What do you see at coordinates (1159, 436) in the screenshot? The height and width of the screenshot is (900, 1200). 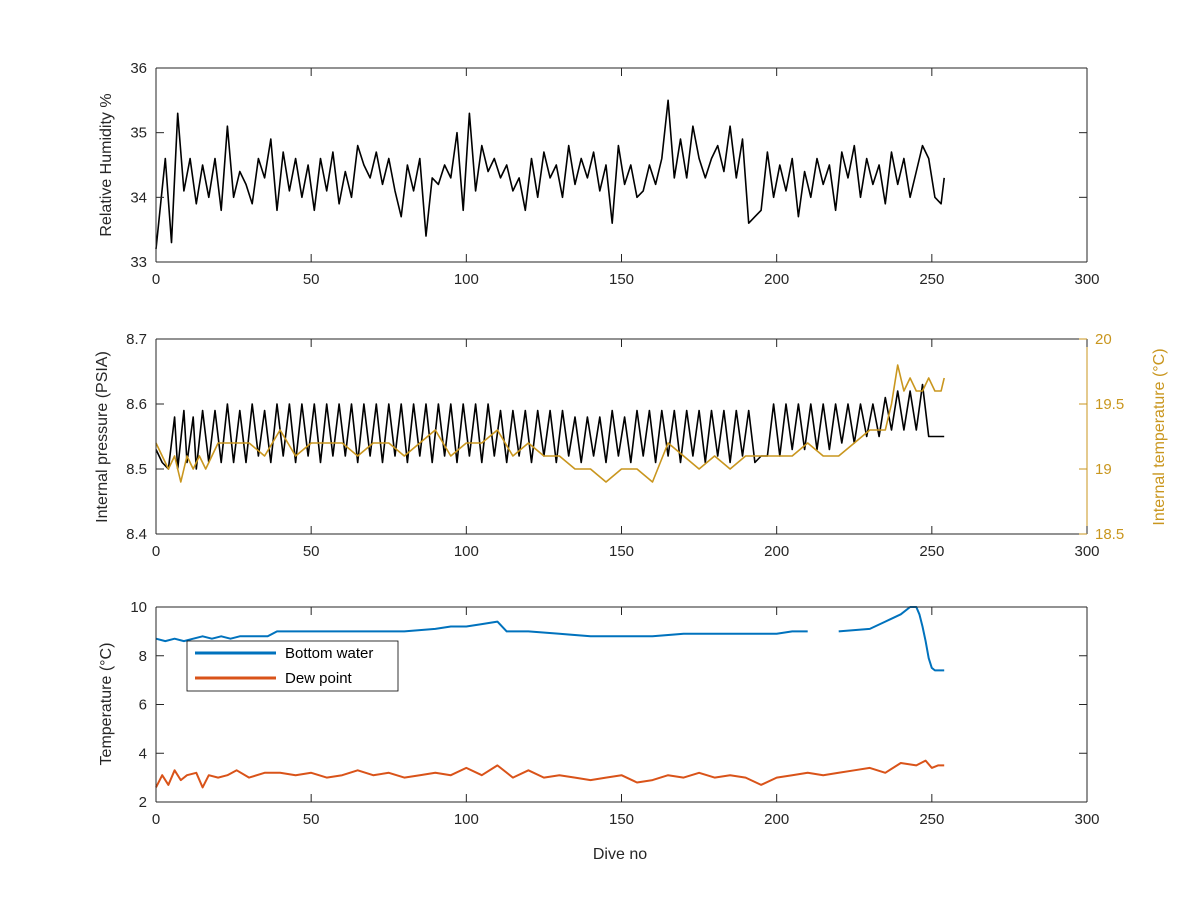 I see `internal-temperature-y-label: Internal temperature (°C)` at bounding box center [1159, 436].